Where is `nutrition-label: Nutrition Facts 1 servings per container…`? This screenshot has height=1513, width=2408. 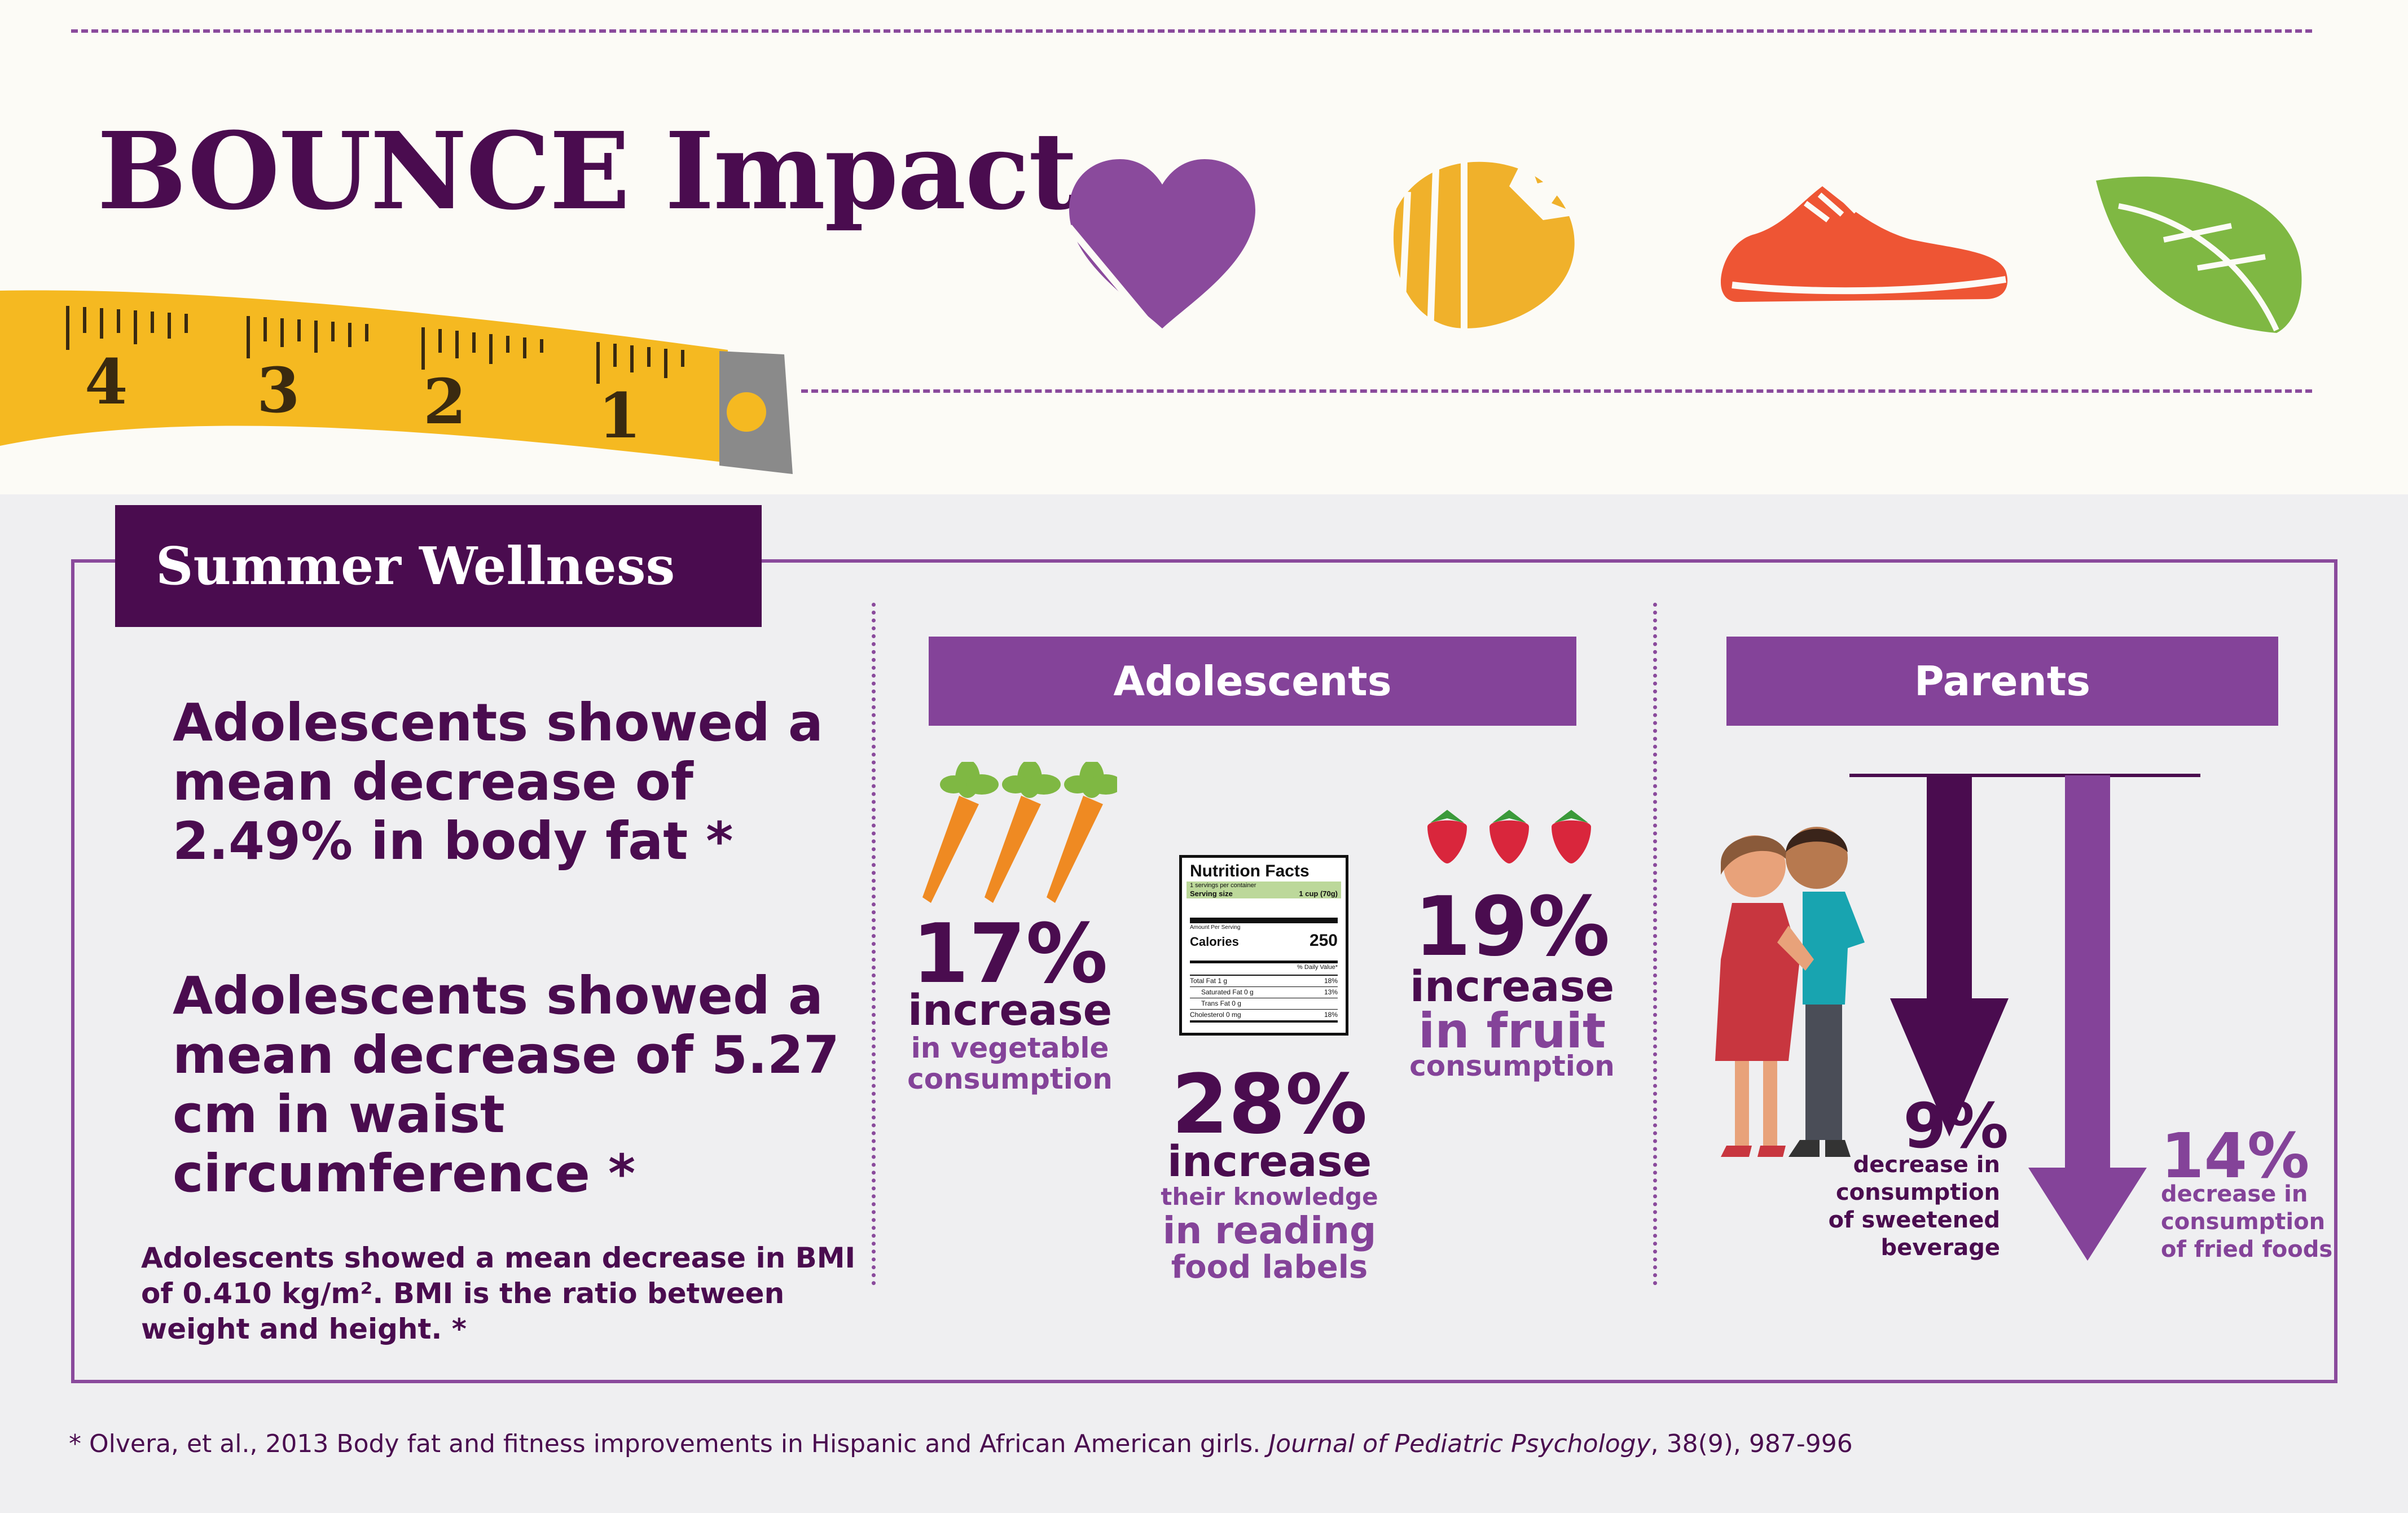
nutrition-label: Nutrition Facts 1 servings per container… is located at coordinates (1264, 945).